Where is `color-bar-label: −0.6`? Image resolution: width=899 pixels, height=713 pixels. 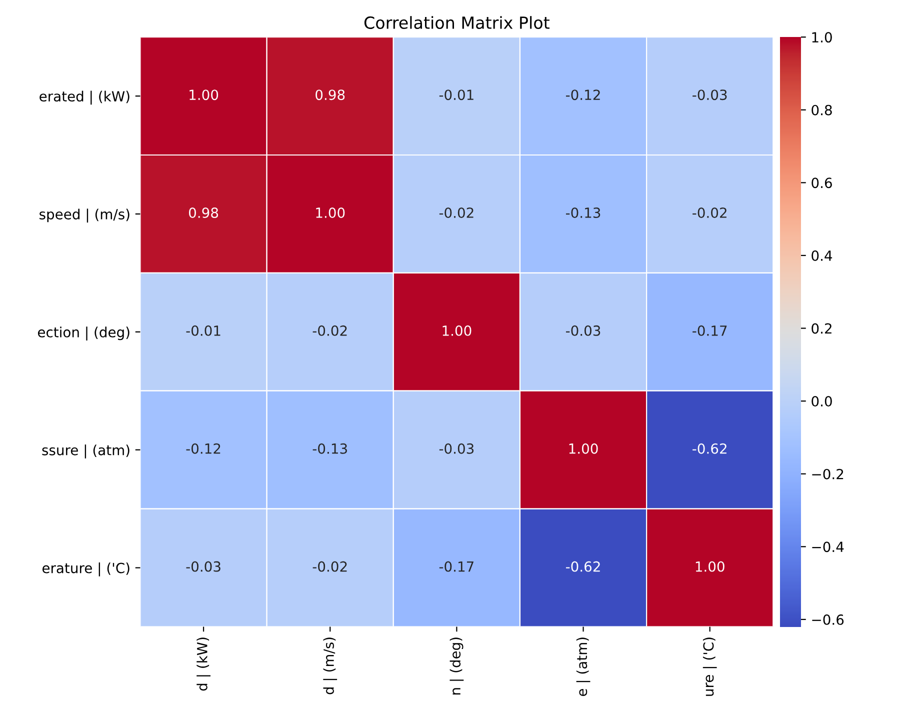 color-bar-label: −0.6 is located at coordinates (828, 619).